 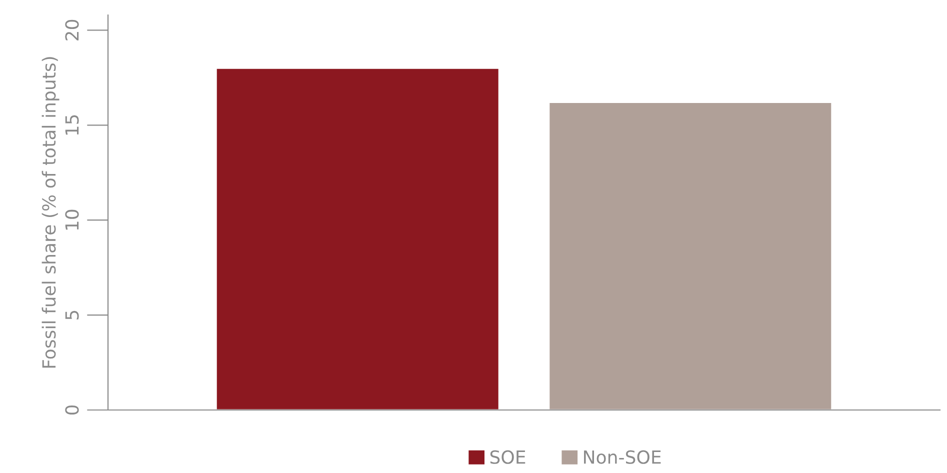 What do you see at coordinates (72, 125) in the screenshot?
I see `y-tick-label: 15` at bounding box center [72, 125].